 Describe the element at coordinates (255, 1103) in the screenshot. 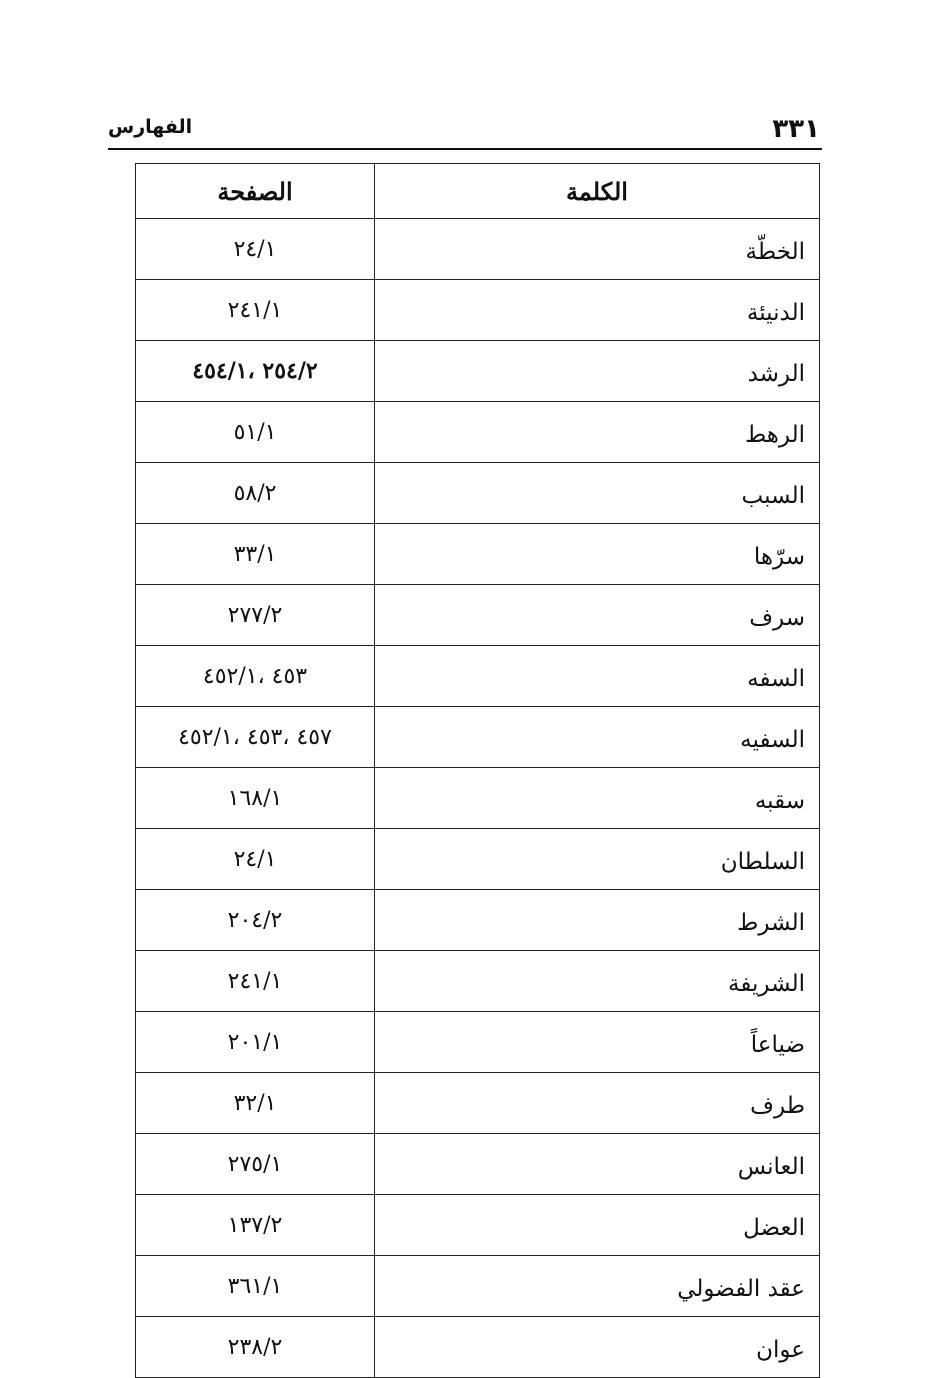

I see `page-reference: ٣٢/١` at that location.